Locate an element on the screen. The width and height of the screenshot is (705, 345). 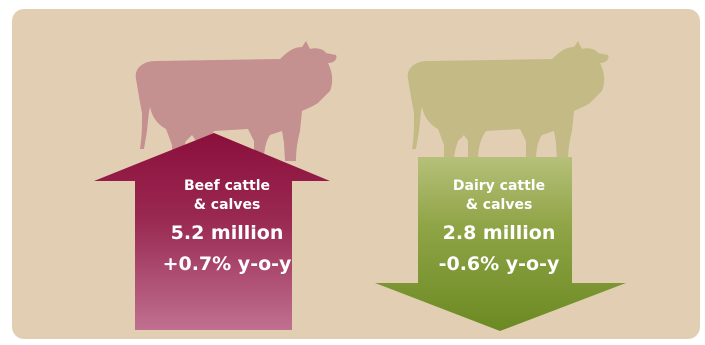
dairy-change: -0.6% y-o-y is located at coordinates (499, 264).